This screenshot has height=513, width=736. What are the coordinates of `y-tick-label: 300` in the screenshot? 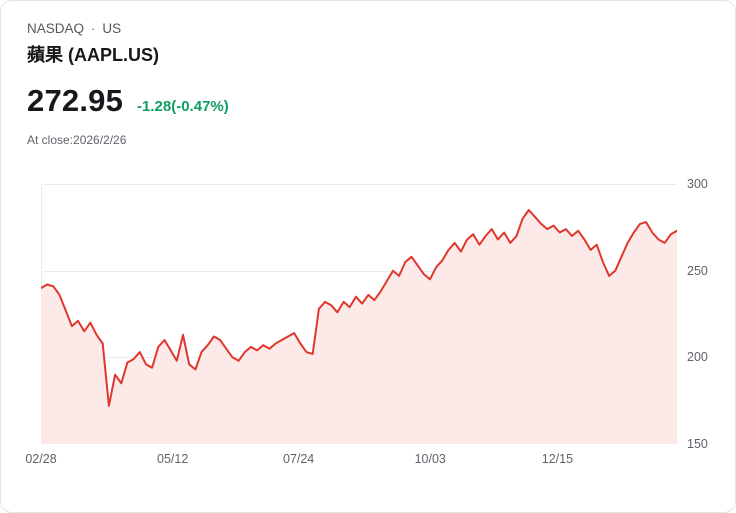 It's located at (697, 184).